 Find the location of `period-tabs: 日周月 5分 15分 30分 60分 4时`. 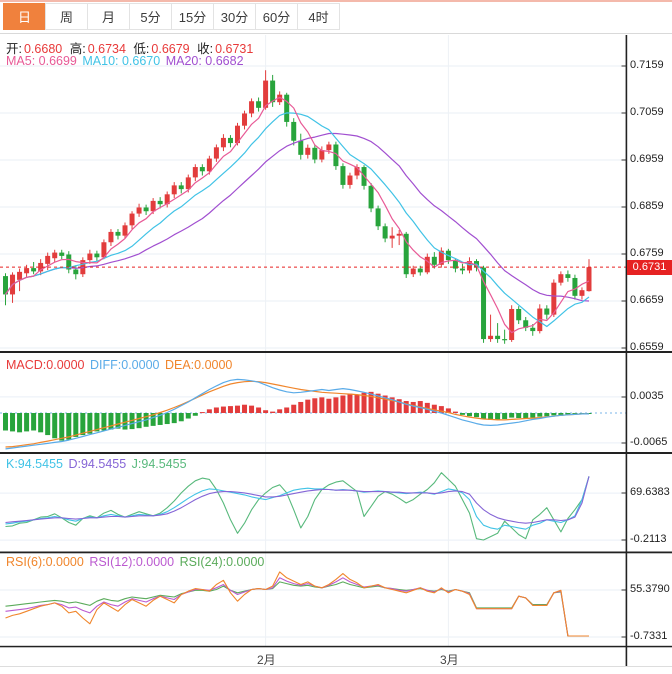

period-tabs: 日周月 5分 15分 30分 60分 4时 is located at coordinates (171, 16).